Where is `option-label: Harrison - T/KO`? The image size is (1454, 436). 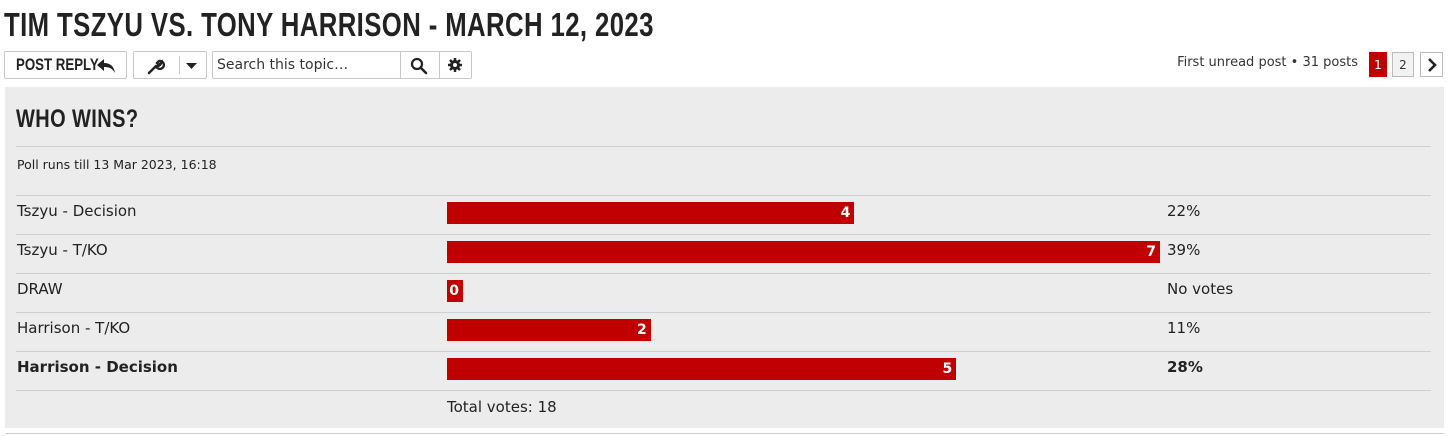 option-label: Harrison - T/KO is located at coordinates (74, 328).